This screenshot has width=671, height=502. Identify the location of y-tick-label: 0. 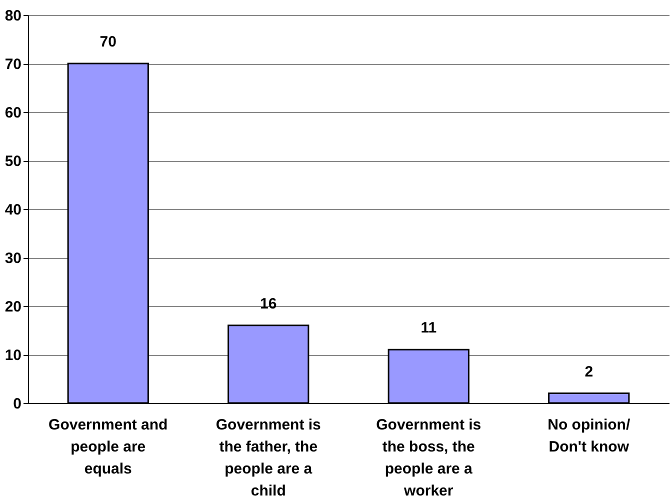
(17, 404).